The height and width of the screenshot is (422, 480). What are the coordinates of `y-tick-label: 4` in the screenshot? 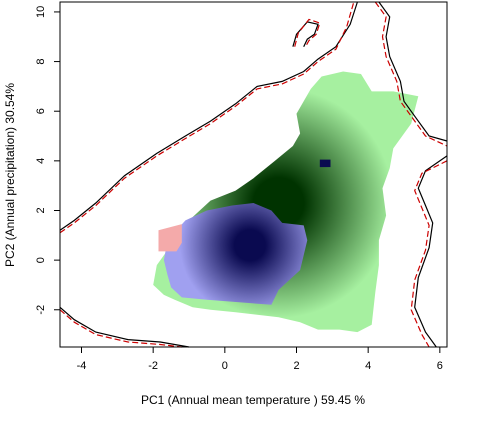 It's located at (41, 161).